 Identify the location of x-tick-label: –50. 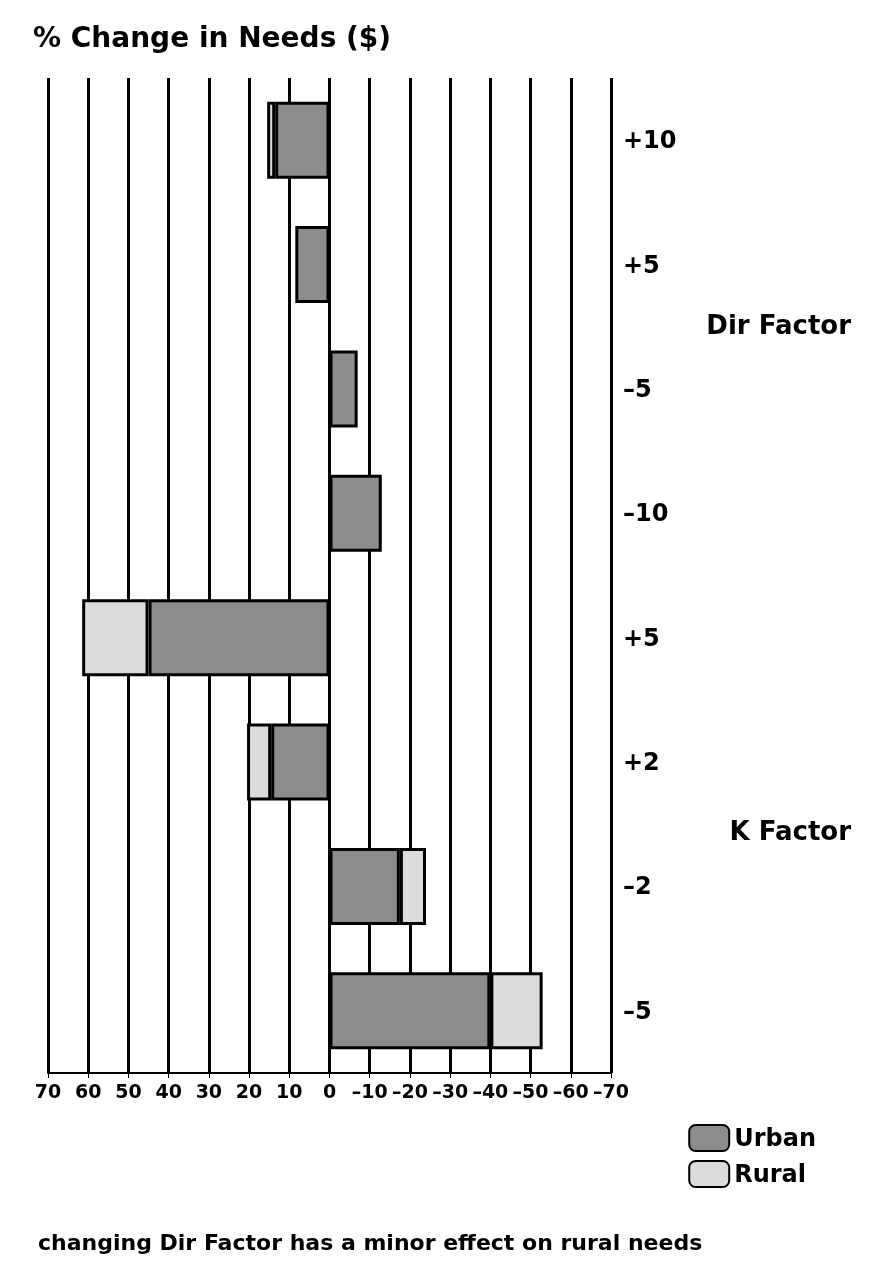
(530, 1090).